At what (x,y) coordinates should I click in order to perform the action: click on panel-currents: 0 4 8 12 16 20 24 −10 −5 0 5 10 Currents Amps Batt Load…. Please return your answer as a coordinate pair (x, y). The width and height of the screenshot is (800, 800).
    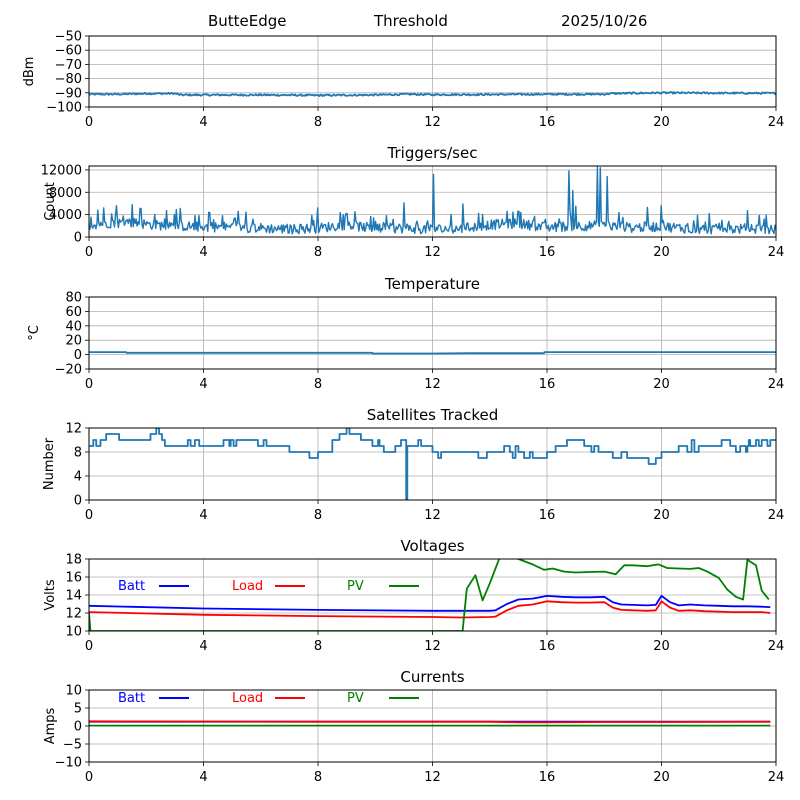
    Looking at the image, I should click on (413, 726).